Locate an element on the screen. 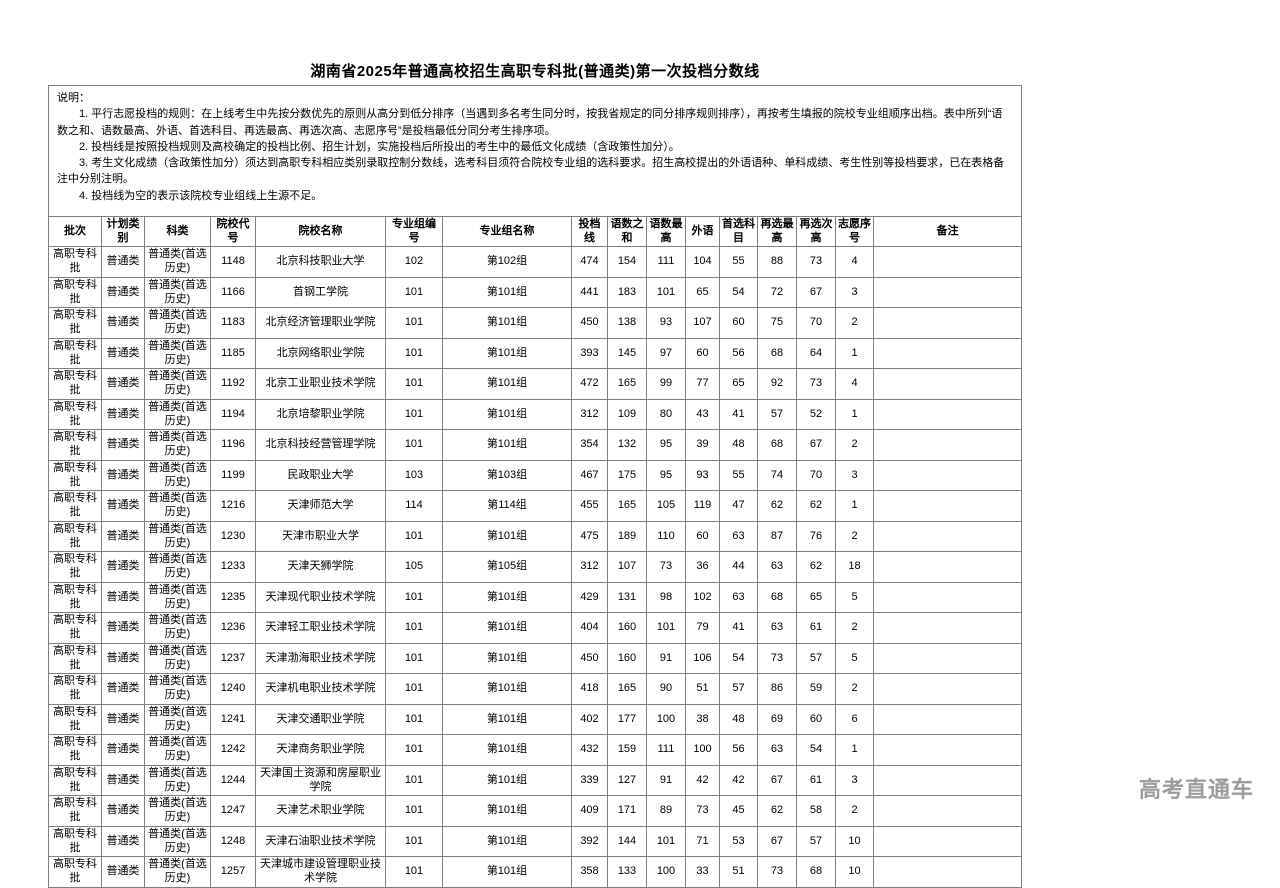  cell: 第105组 is located at coordinates (507, 567).